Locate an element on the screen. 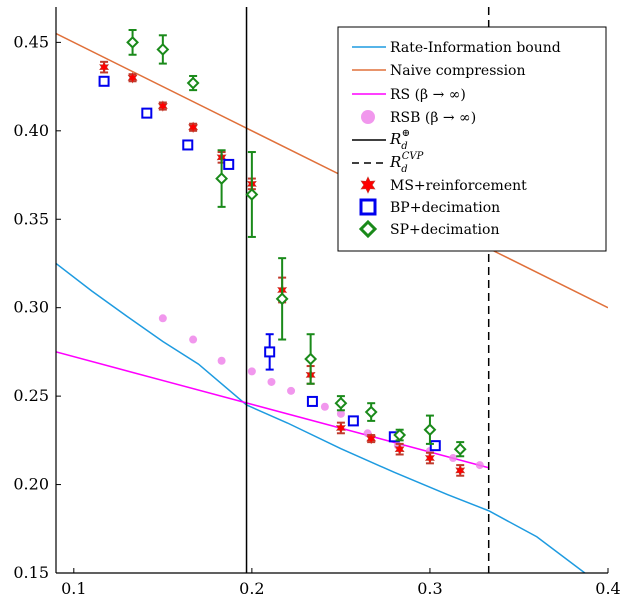 This screenshot has height=599, width=621. legend-label: Rd ⊕ is located at coordinates (399, 140).